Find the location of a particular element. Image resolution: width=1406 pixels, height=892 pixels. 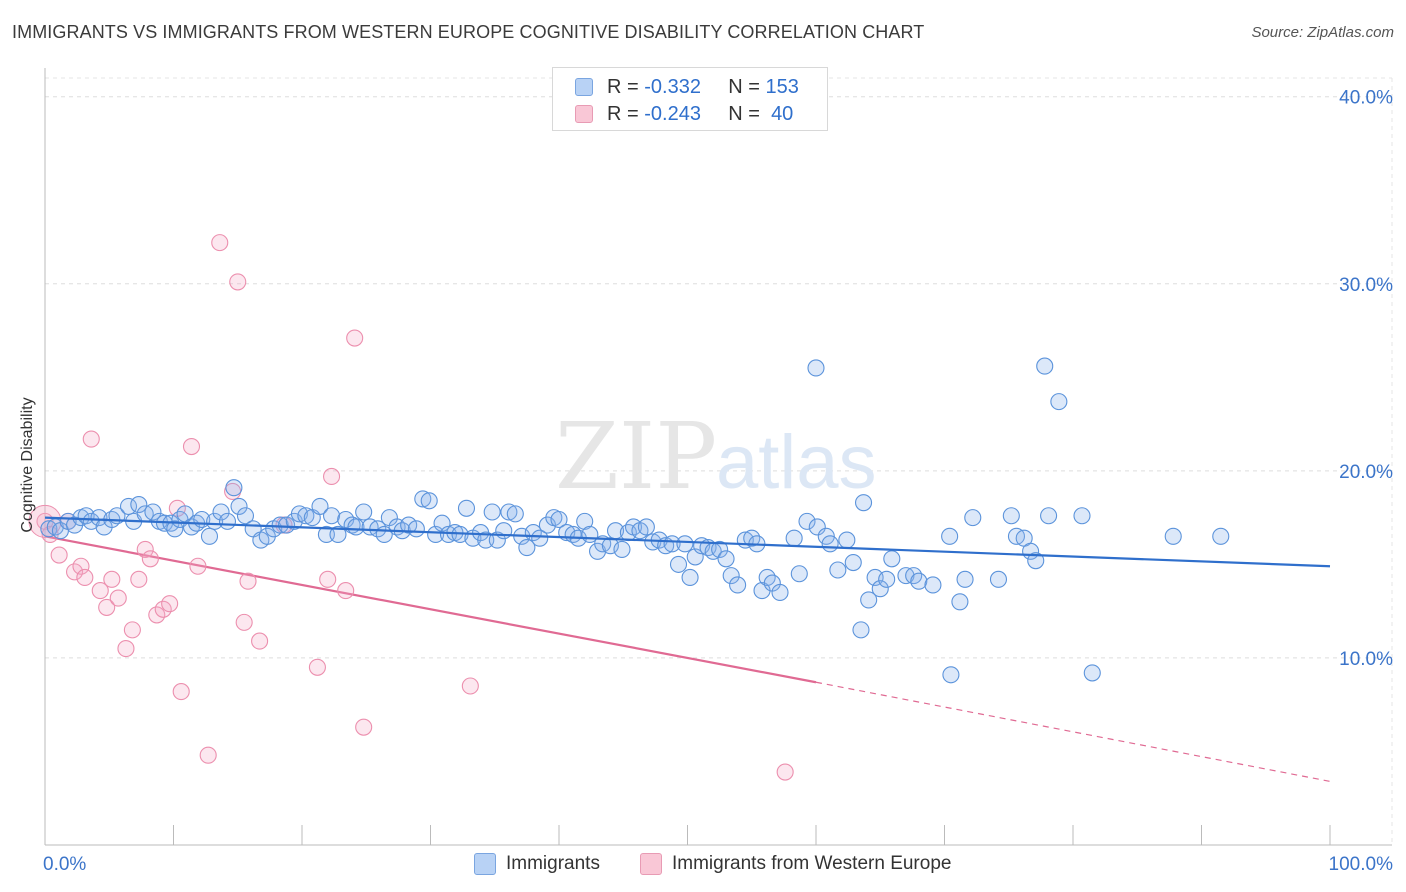

legend-swatch-pink is located at coordinates (584, 114).